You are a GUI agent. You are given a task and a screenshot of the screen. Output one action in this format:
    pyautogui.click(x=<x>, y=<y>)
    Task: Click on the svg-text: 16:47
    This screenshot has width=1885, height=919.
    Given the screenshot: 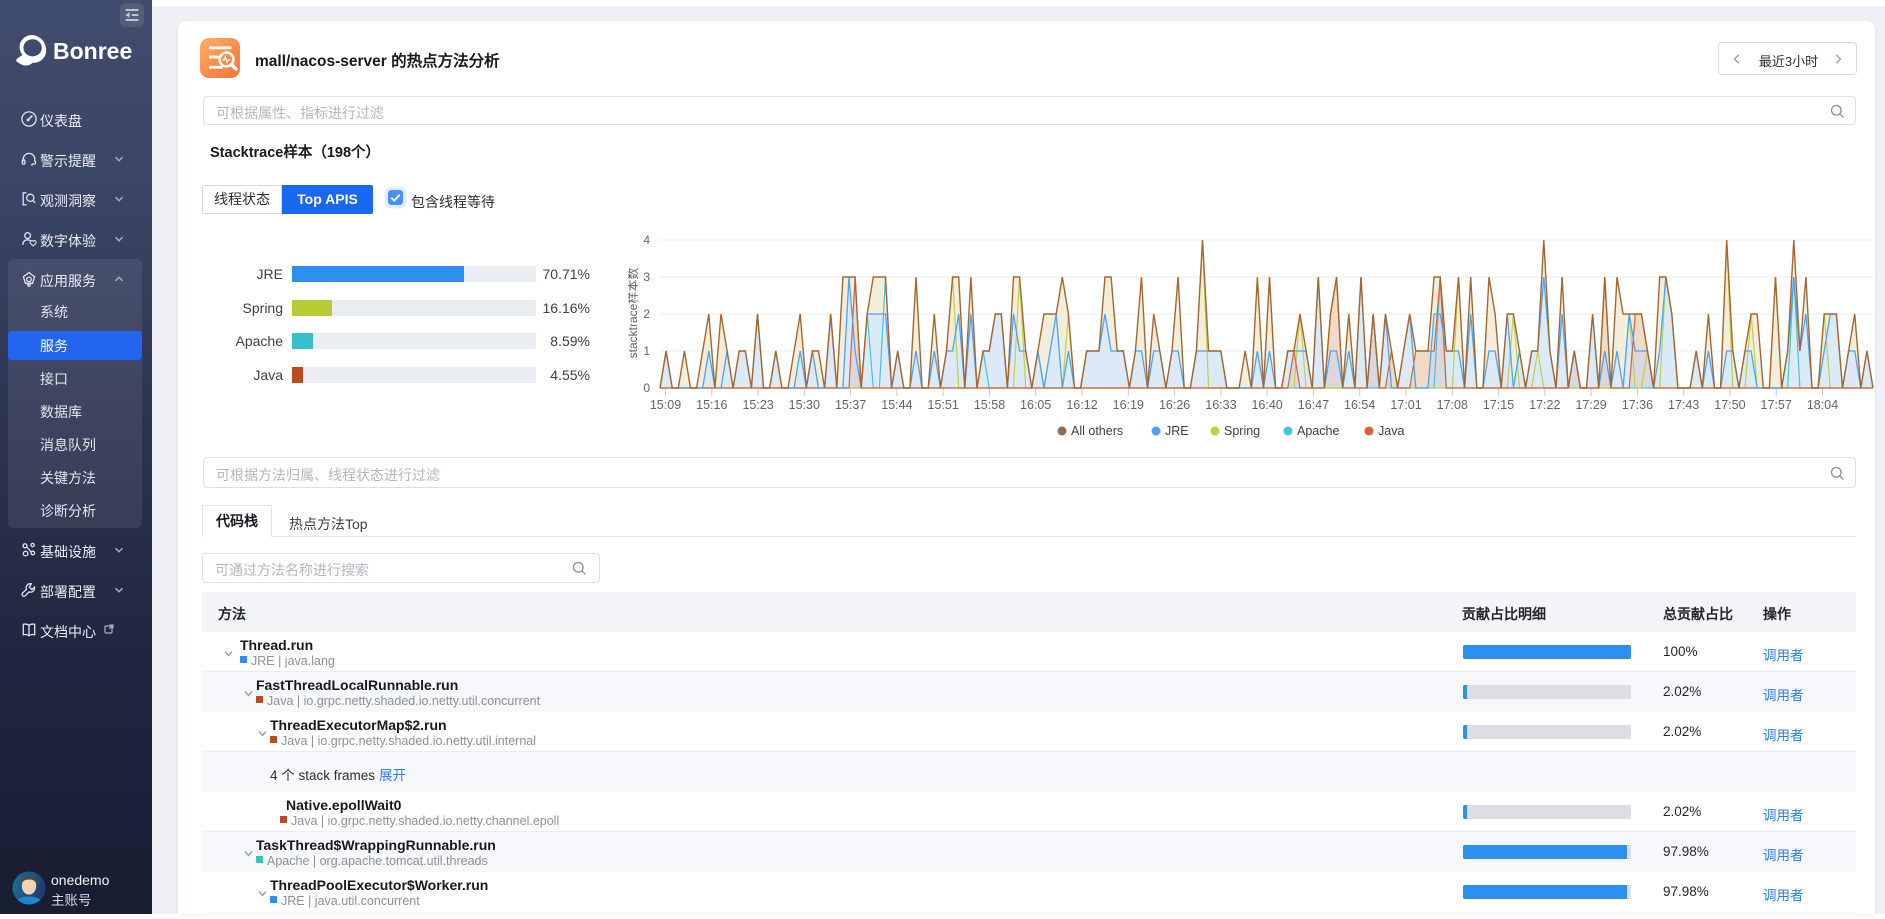 What is the action you would take?
    pyautogui.click(x=1313, y=405)
    